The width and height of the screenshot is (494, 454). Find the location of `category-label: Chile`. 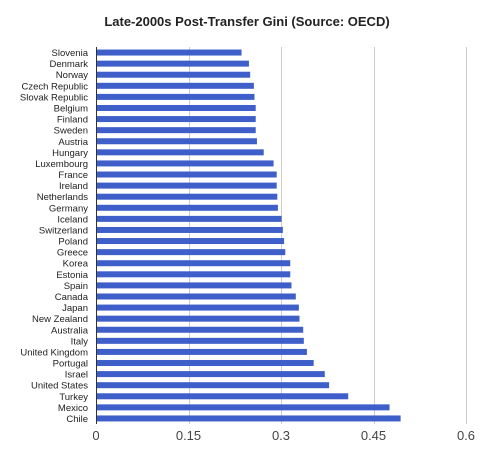

category-label: Chile is located at coordinates (77, 419).